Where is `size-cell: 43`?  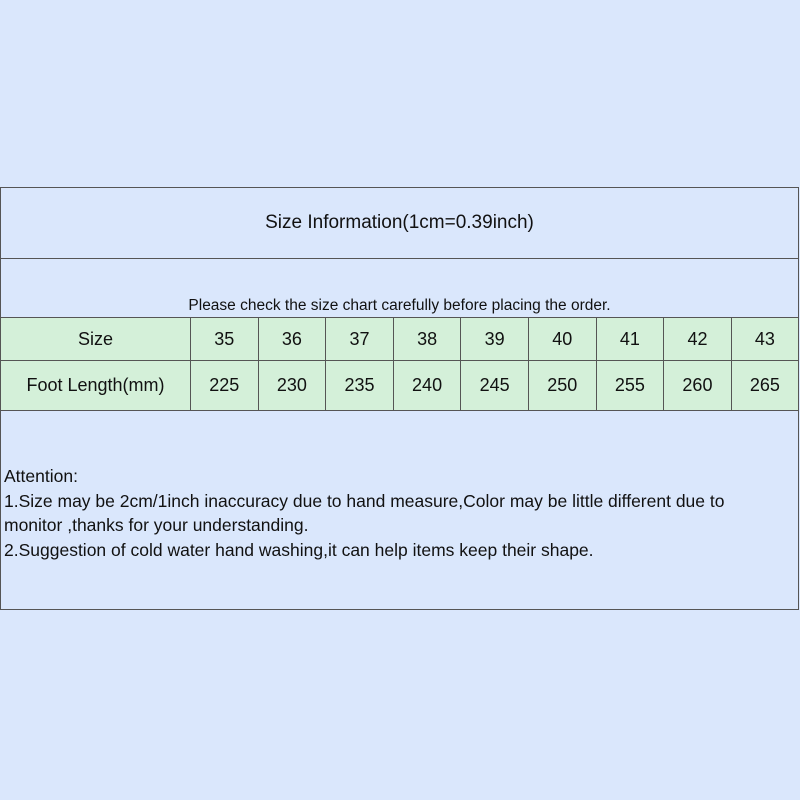 size-cell: 43 is located at coordinates (764, 338).